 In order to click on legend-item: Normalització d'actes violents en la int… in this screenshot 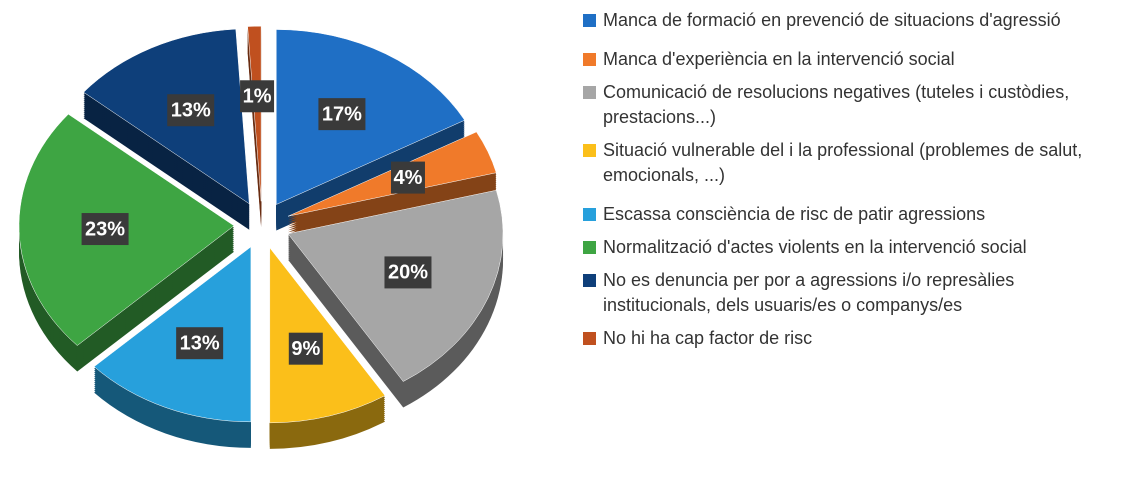, I will do `click(853, 247)`.